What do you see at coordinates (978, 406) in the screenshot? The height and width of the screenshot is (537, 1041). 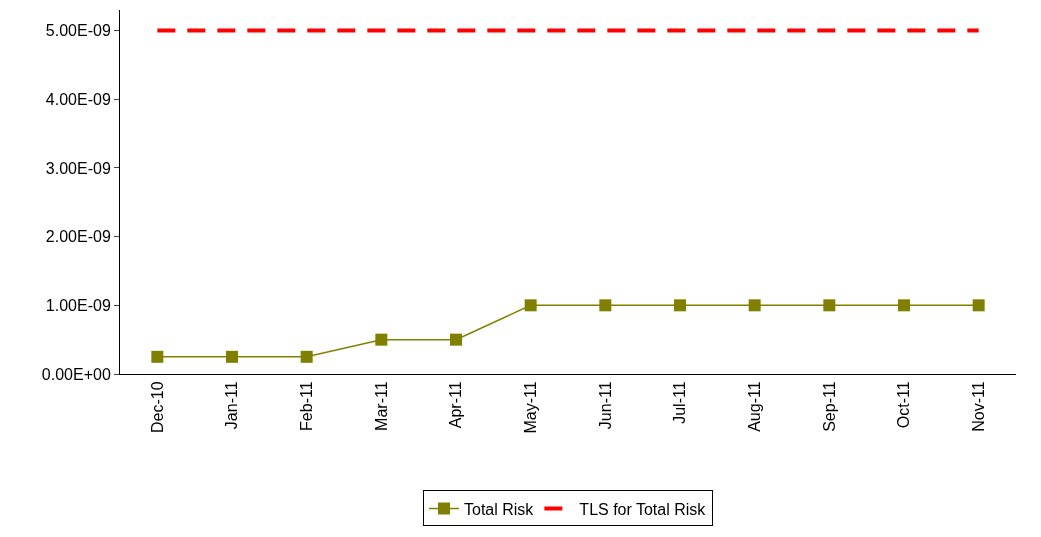 I see `x-tick-label: Nov-11` at bounding box center [978, 406].